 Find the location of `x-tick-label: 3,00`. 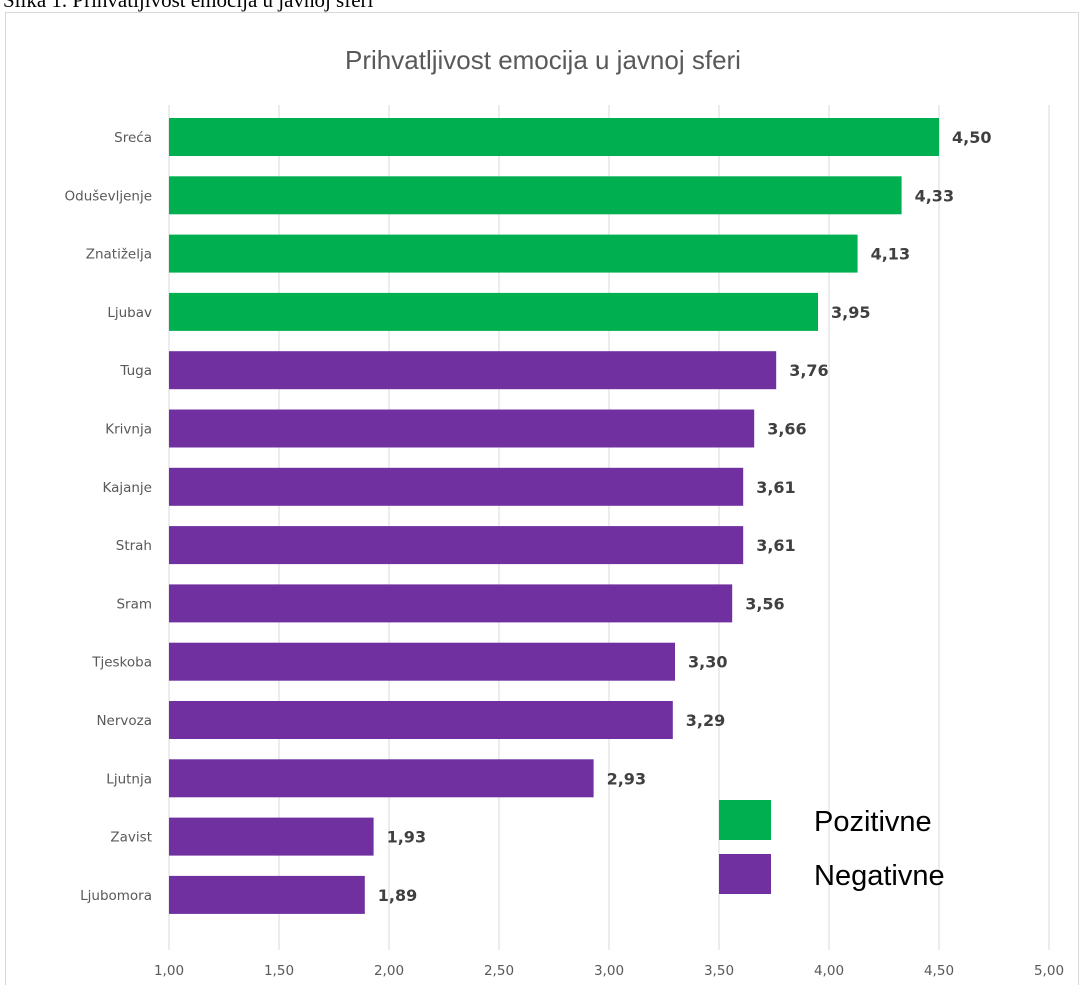

x-tick-label: 3,00 is located at coordinates (609, 971).